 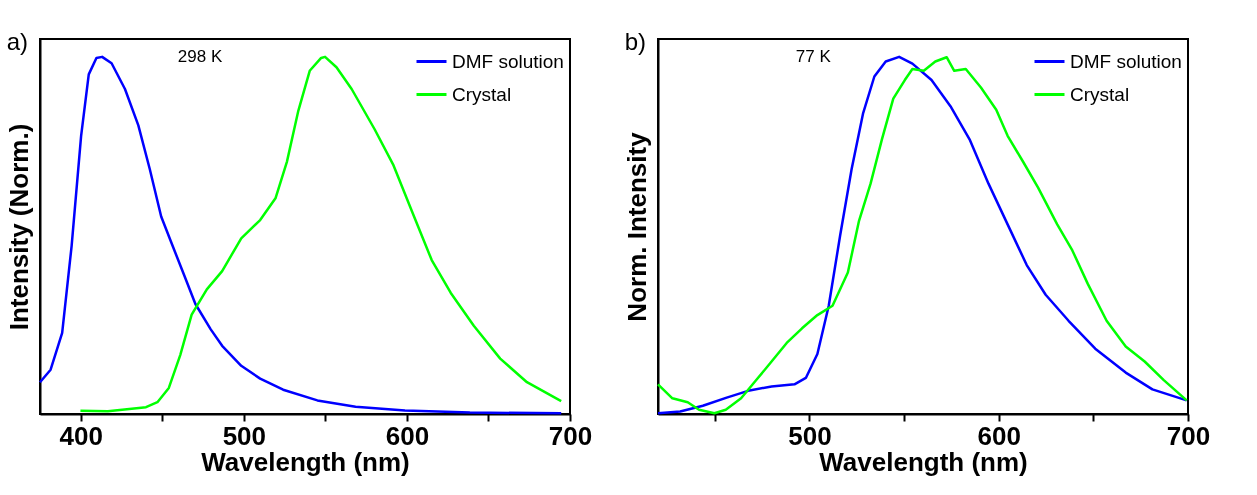 I want to click on annotation: 298 K, so click(x=200, y=56).